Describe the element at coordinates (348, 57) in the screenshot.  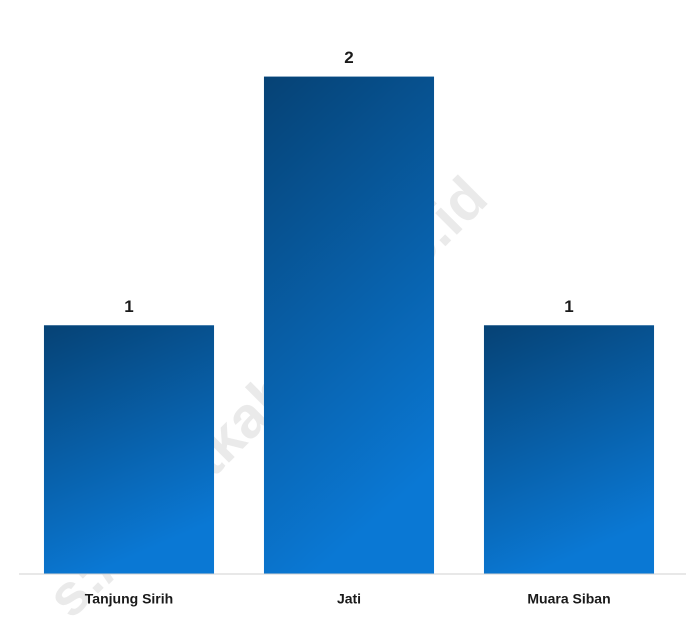
I see `data-label: 2` at that location.